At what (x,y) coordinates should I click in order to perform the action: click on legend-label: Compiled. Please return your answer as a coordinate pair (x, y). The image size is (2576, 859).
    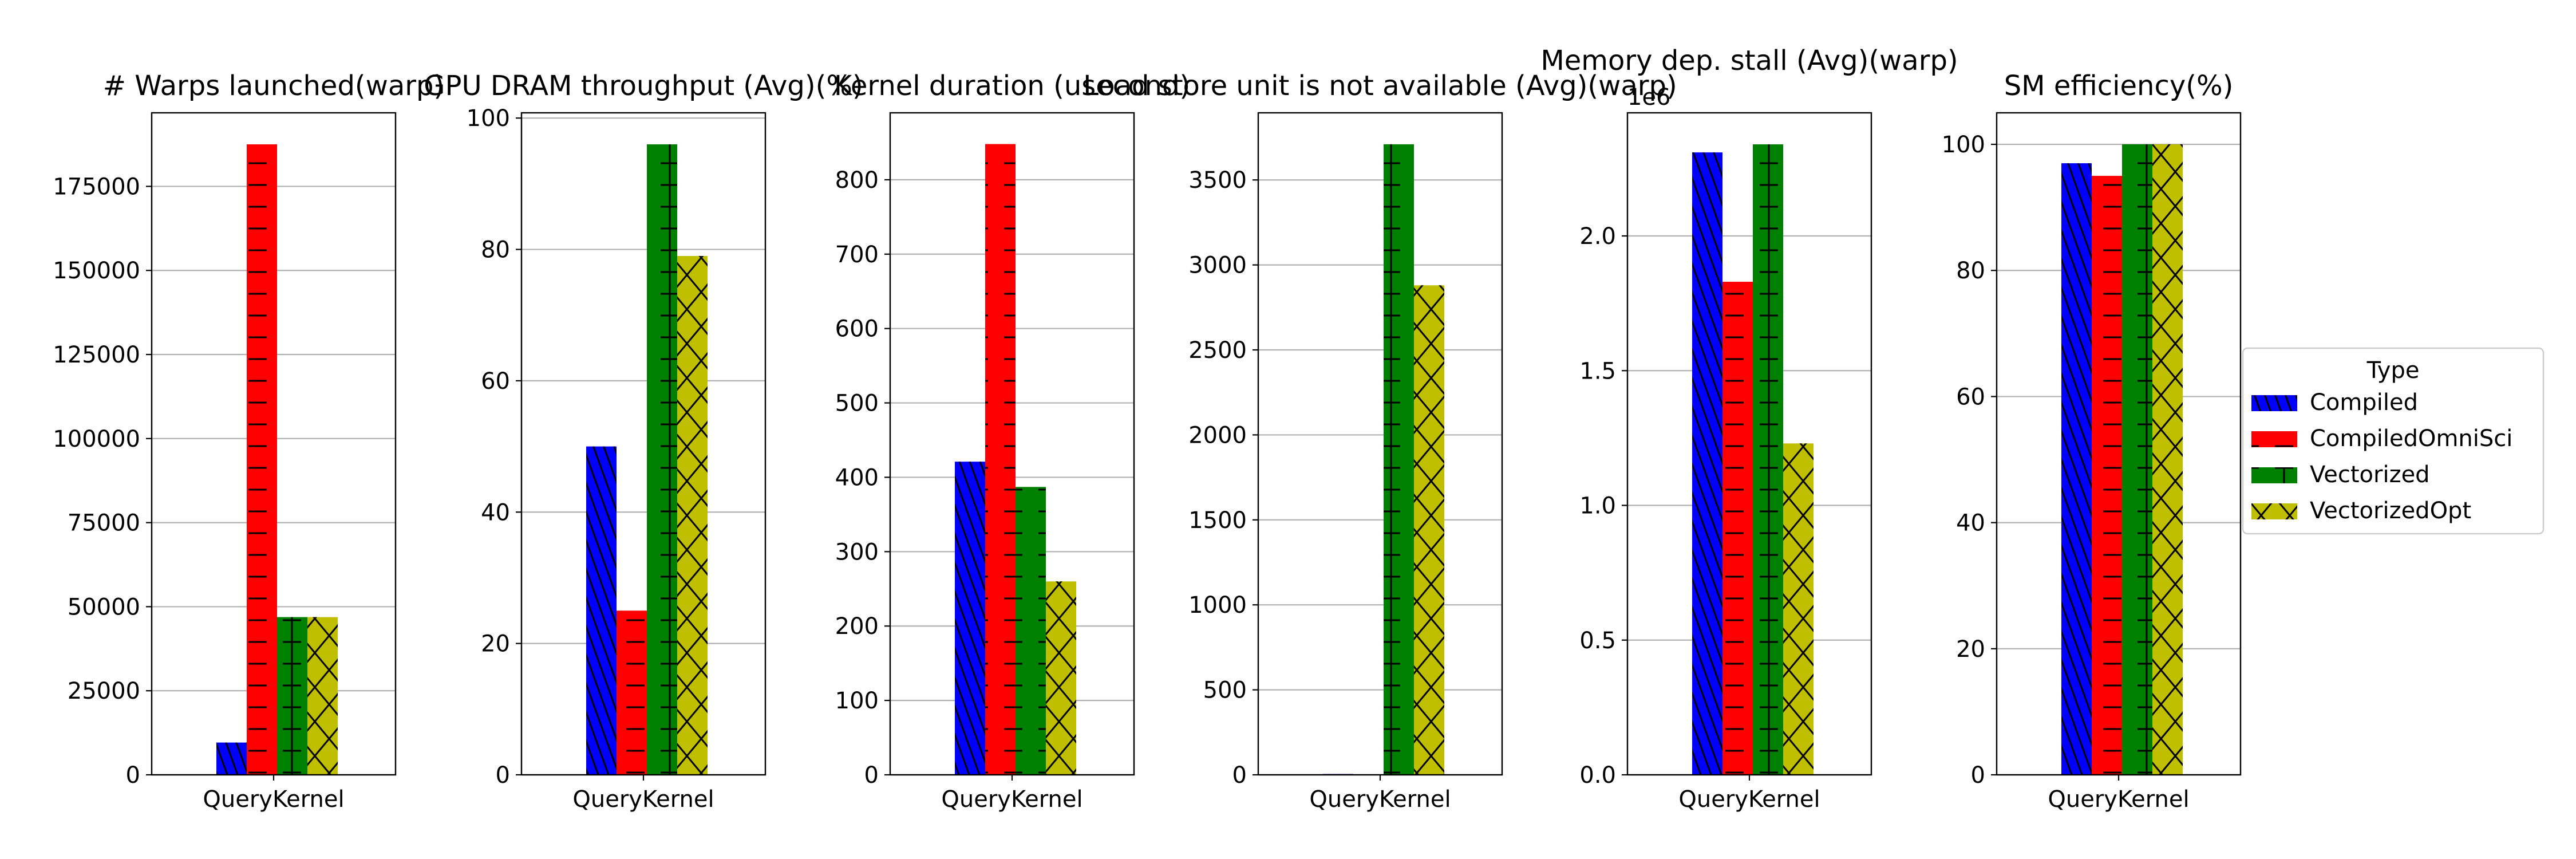
    Looking at the image, I should click on (2364, 402).